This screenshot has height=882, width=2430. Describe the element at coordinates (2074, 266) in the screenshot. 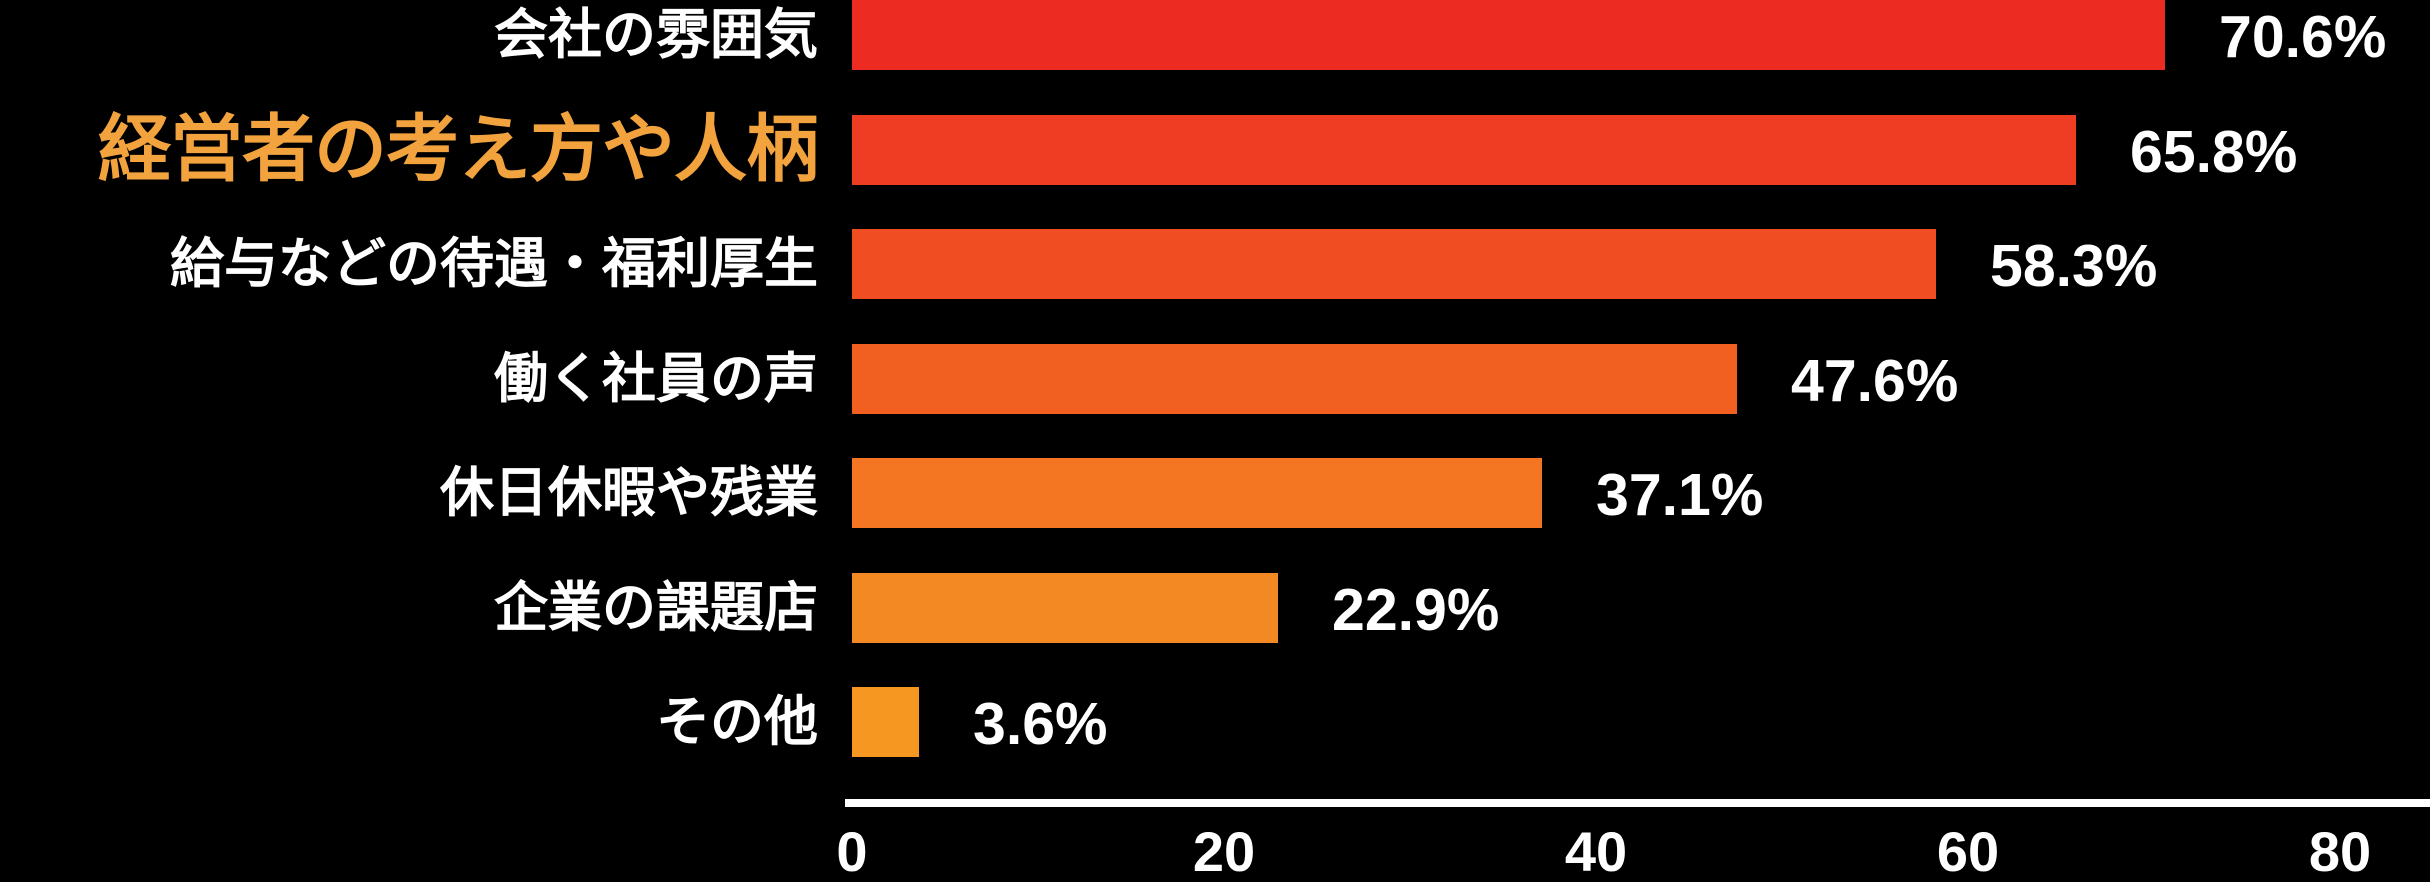

I see `value-label: 58.3%` at that location.